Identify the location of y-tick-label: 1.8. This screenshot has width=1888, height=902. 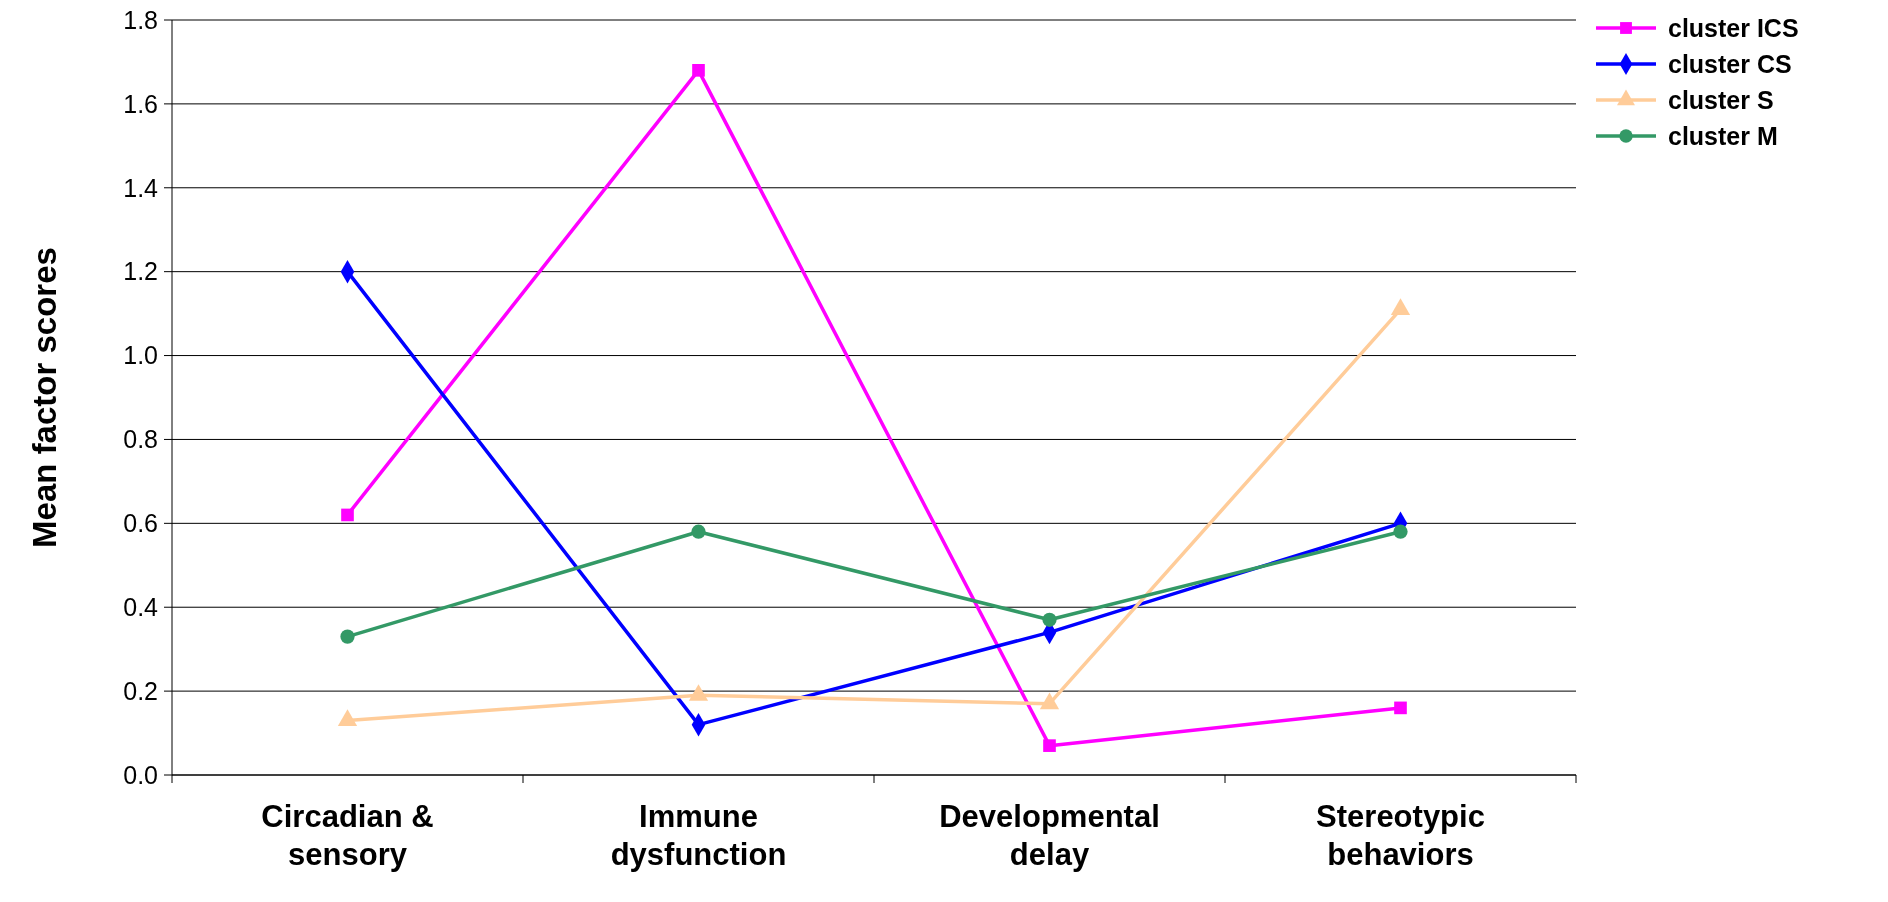
(140, 19).